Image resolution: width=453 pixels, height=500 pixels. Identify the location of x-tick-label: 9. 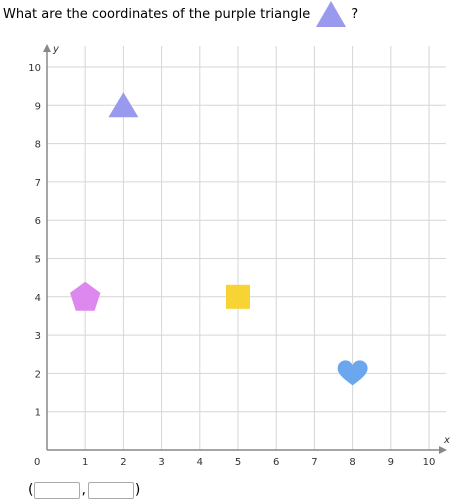
(391, 462).